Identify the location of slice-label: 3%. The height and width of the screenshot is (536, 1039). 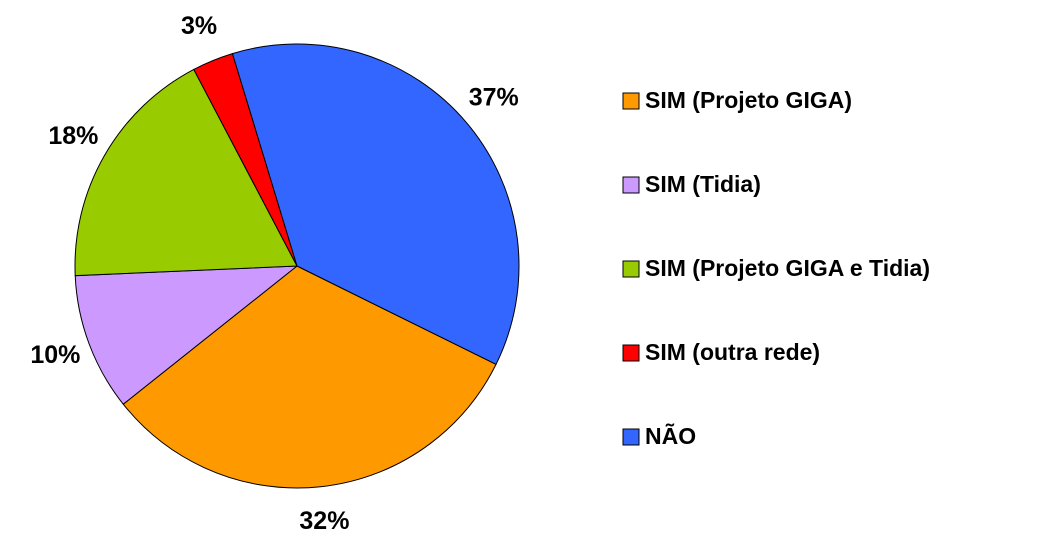
(199, 26).